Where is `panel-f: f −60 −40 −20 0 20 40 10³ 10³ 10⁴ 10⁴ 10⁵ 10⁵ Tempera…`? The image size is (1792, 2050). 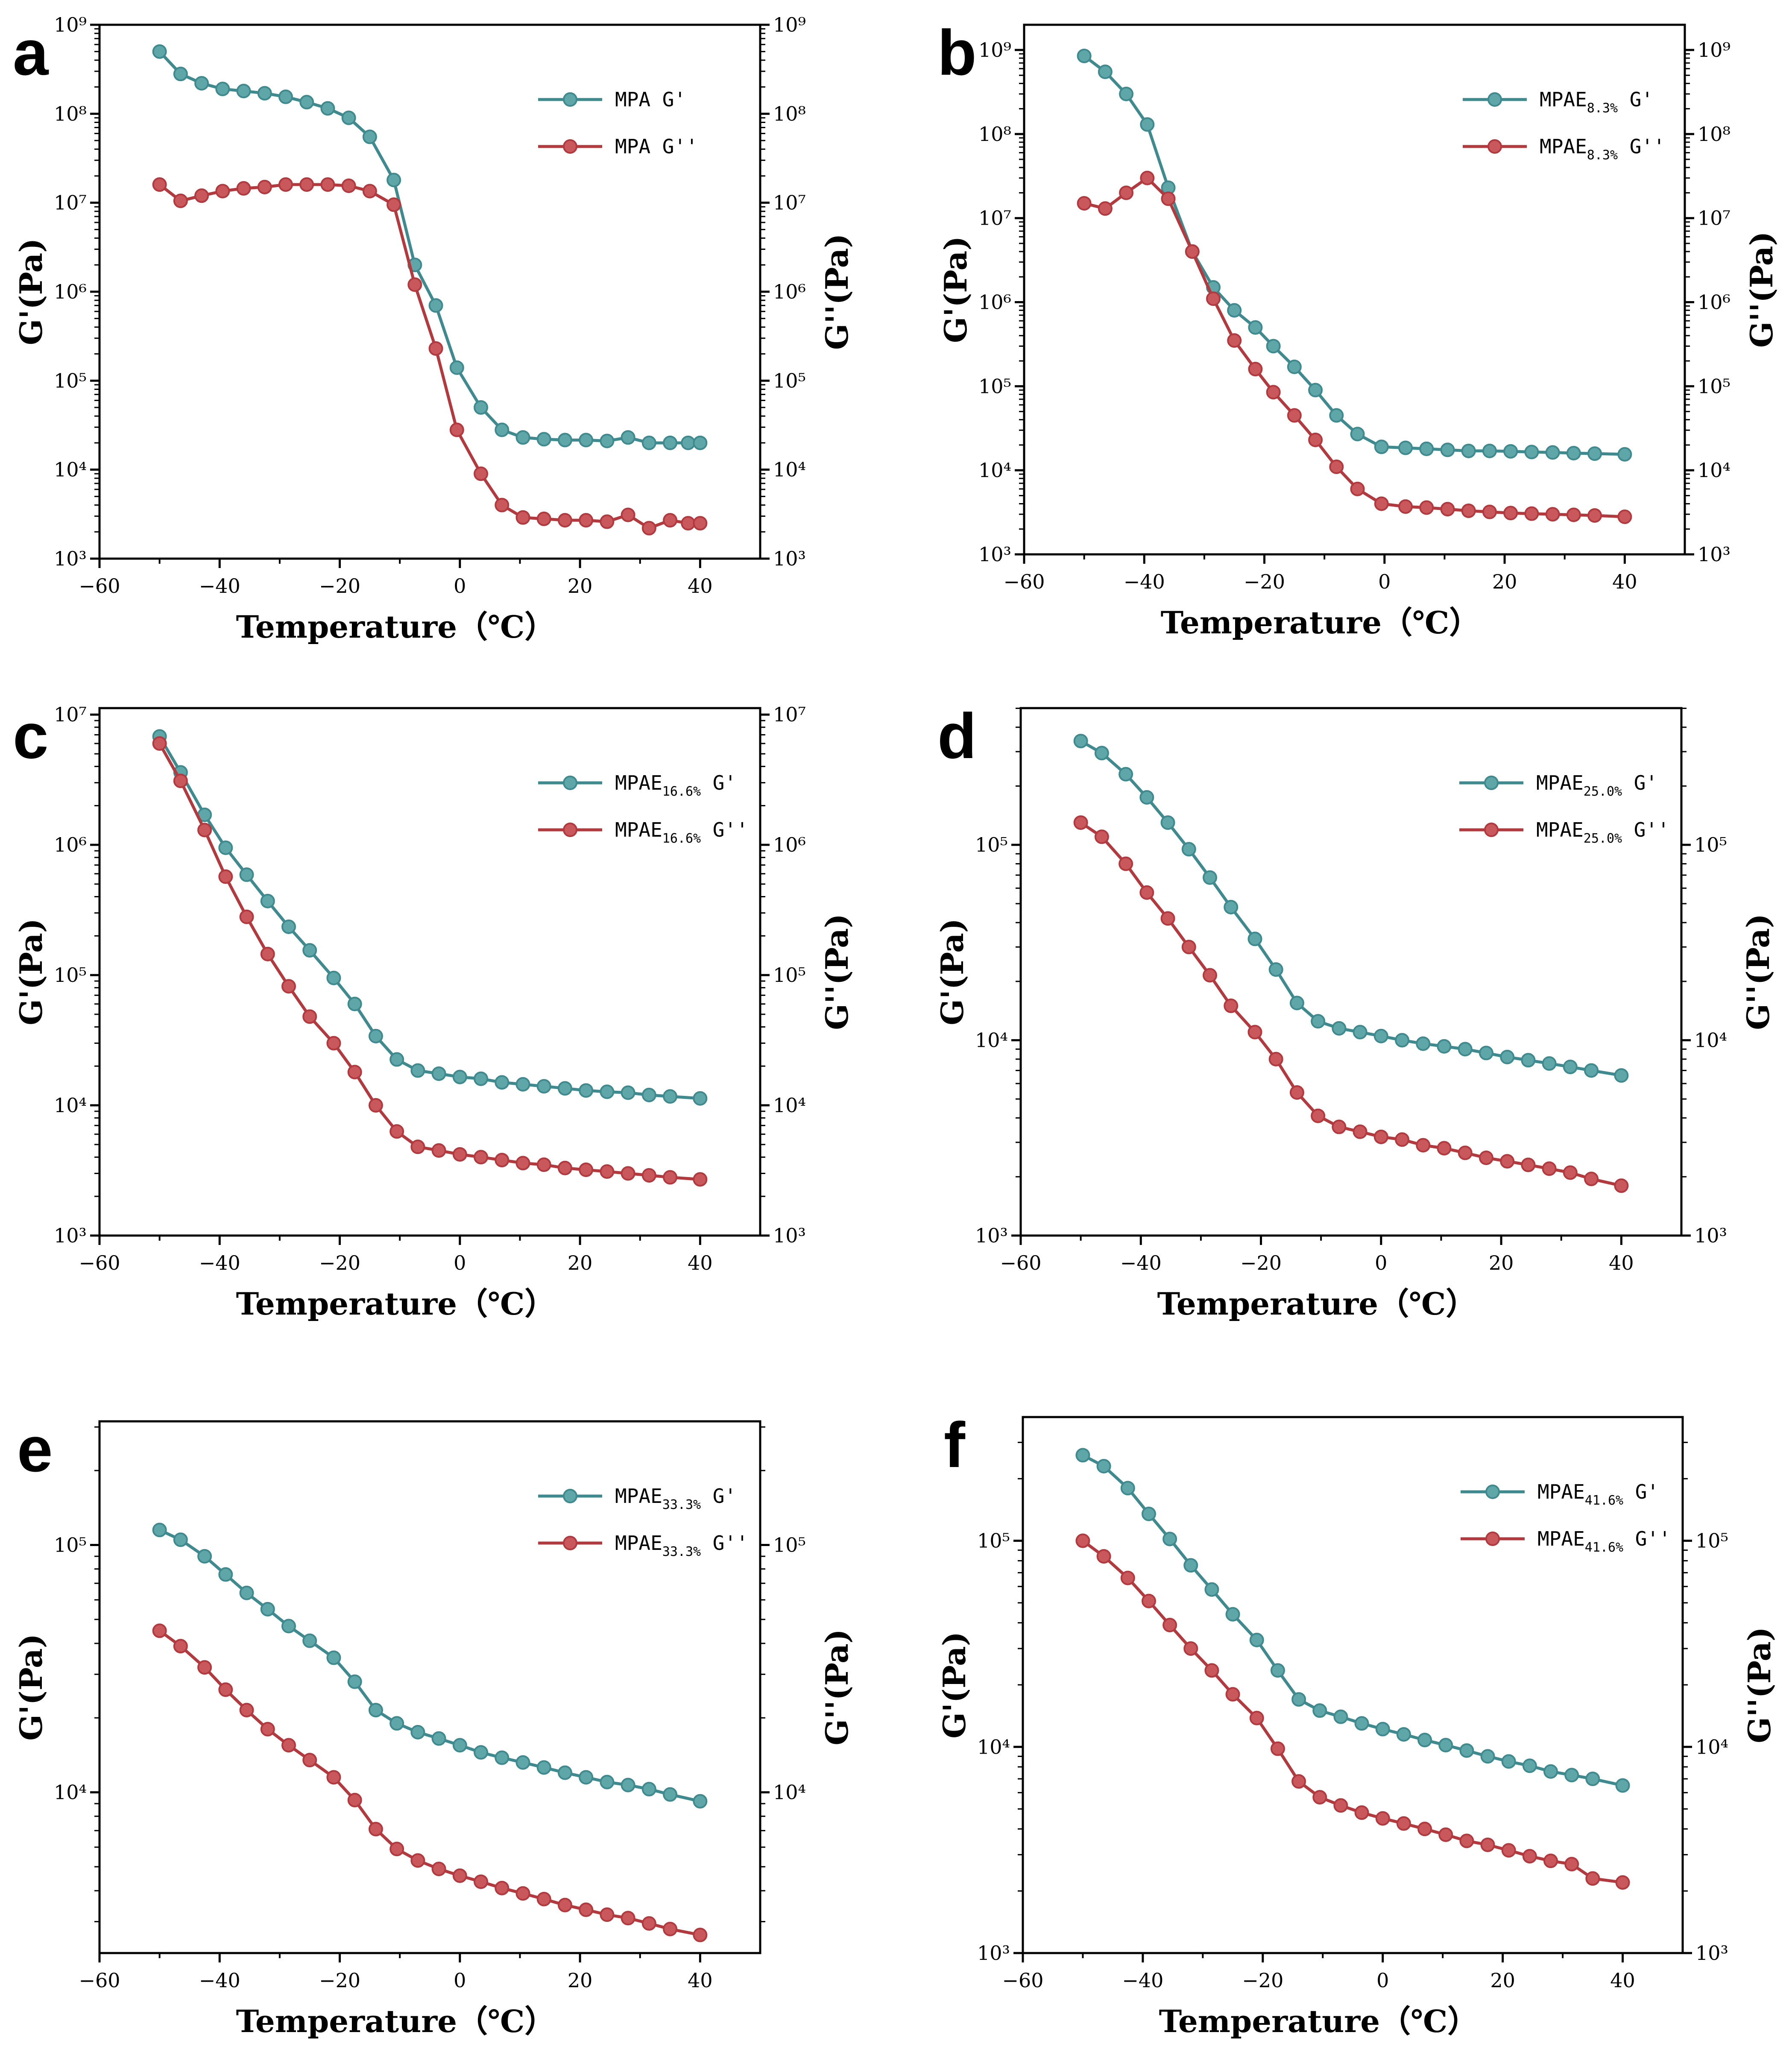
panel-f: f −60 −40 −20 0 20 40 10³ 10³ 10⁴ 10⁴ 10⁵ 10⁵ Tempera… is located at coordinates (1356, 1724).